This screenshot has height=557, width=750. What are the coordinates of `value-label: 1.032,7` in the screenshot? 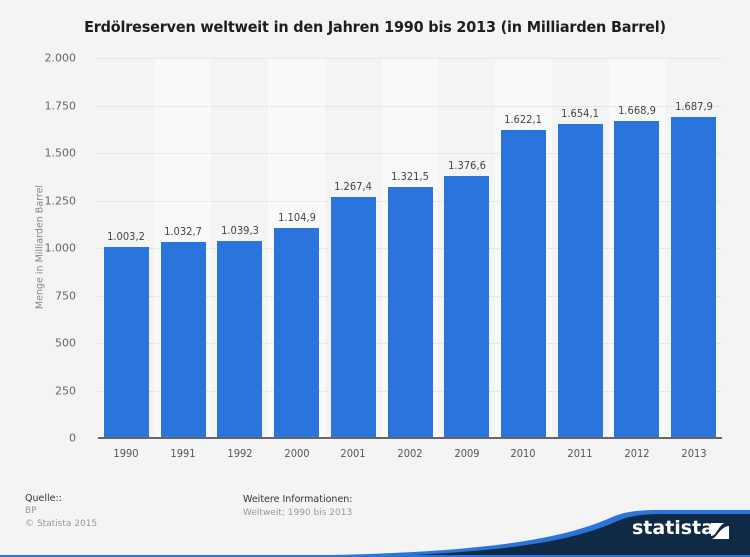 It's located at (183, 231).